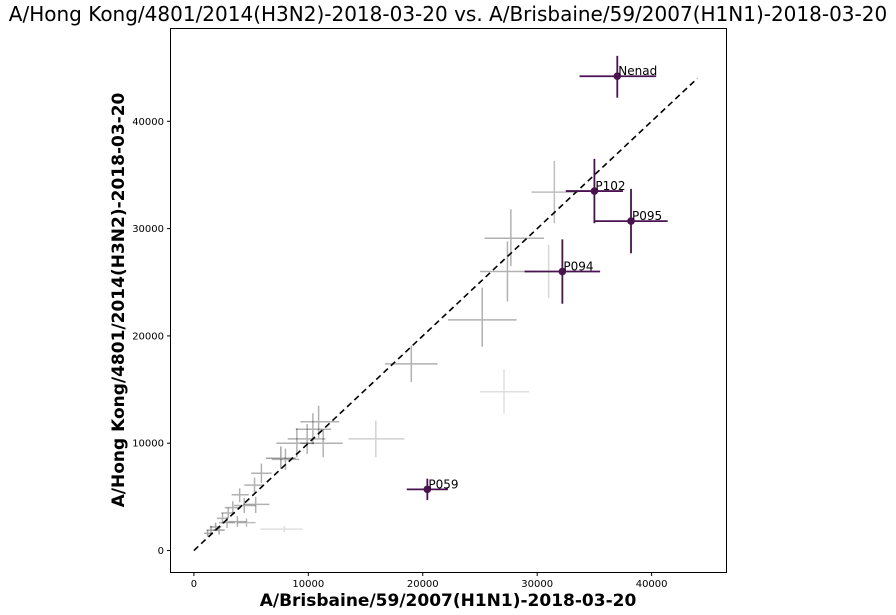 This screenshot has height=615, width=896. I want to click on highlight-point-p102: P102, so click(595, 191).